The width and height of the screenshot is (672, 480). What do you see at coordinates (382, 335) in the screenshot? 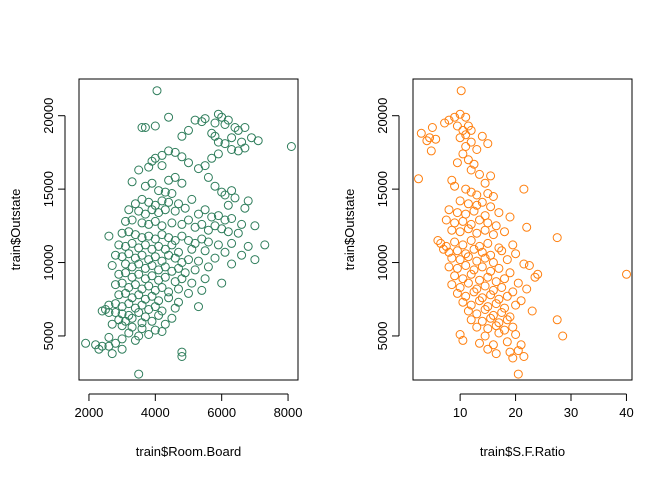
I see `y-tick-label: 5000` at bounding box center [382, 335].